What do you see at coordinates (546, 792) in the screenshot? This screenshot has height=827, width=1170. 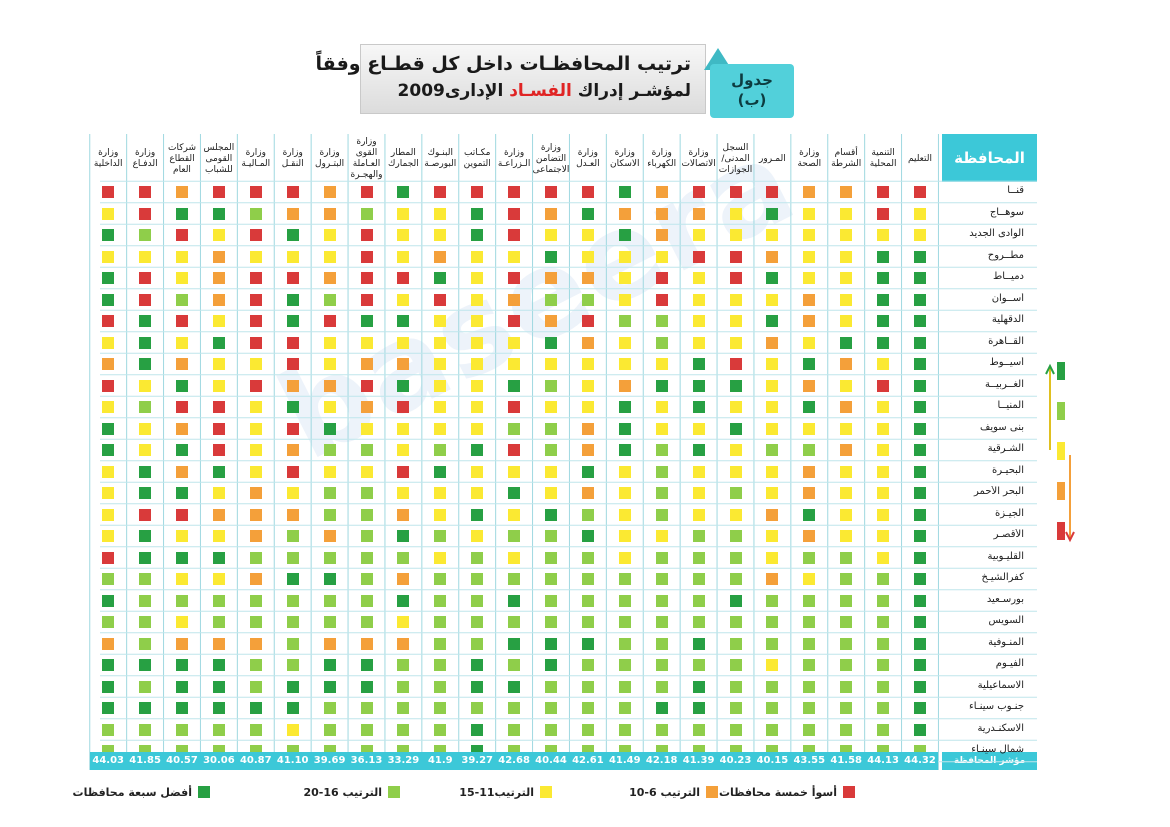 I see `legend-swatch` at bounding box center [546, 792].